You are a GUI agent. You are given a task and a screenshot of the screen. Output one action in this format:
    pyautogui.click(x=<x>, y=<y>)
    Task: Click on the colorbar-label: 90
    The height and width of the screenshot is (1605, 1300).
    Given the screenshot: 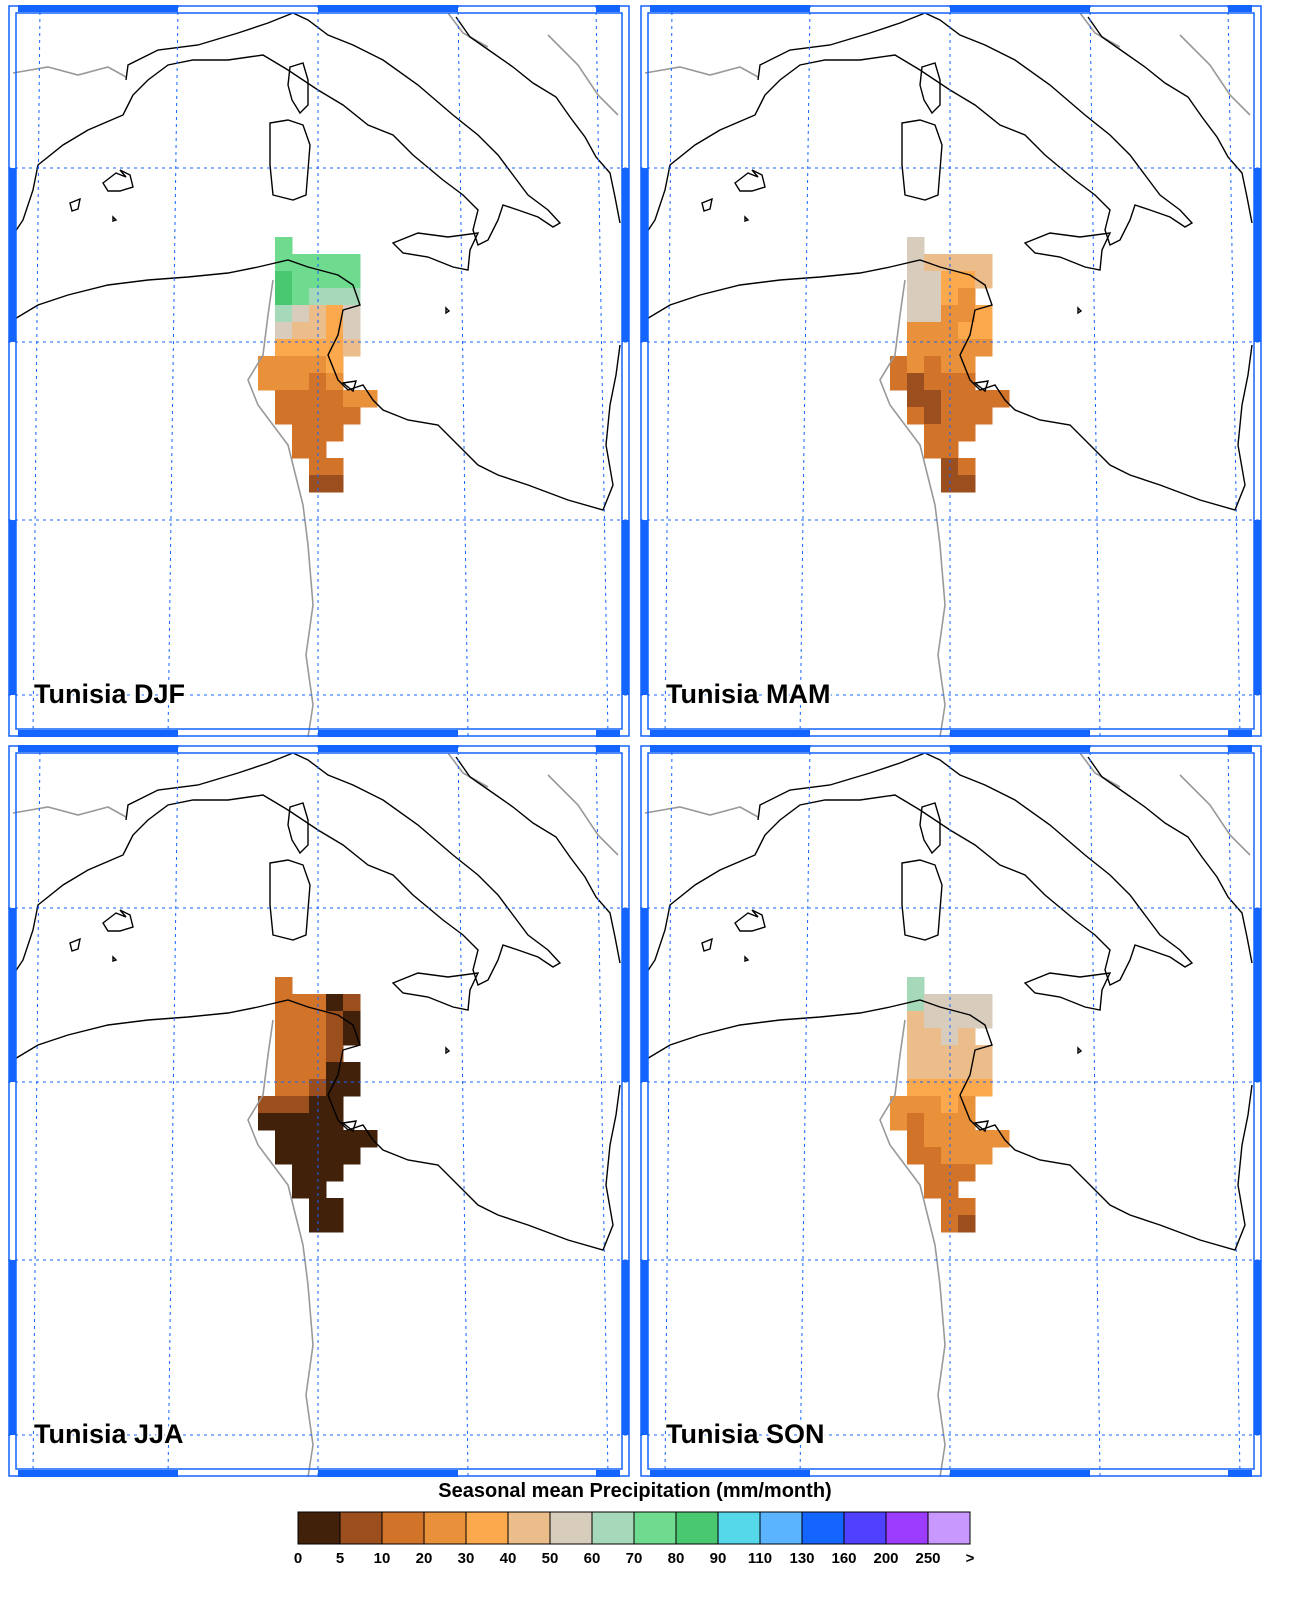 What is the action you would take?
    pyautogui.click(x=718, y=1558)
    